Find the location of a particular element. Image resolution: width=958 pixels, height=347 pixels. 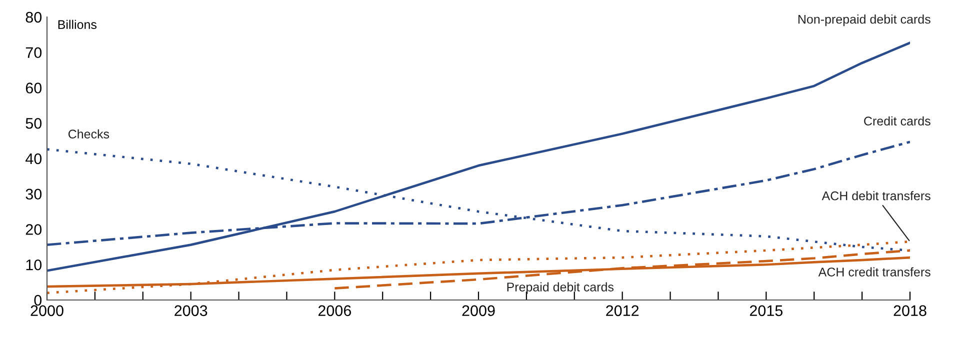

y-tick-label: 80 is located at coordinates (34, 17).